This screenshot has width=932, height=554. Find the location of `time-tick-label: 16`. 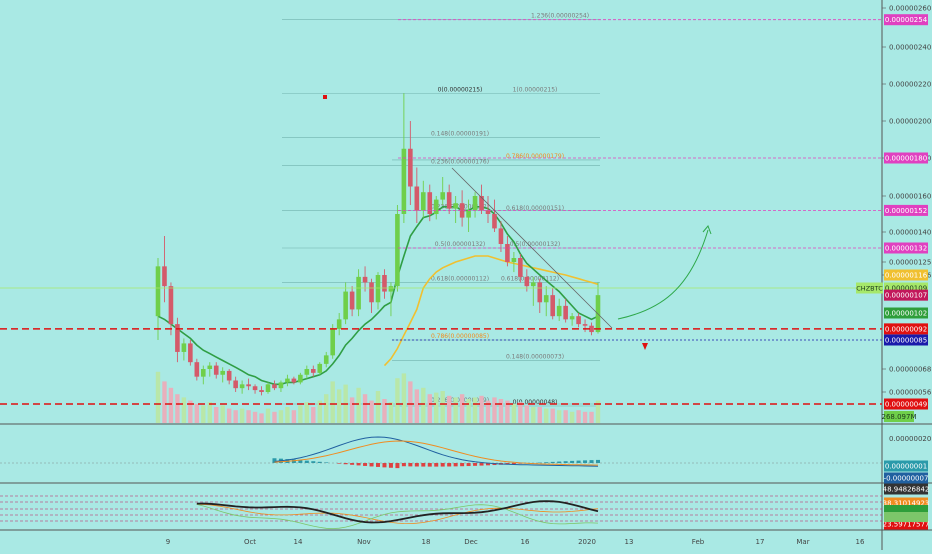

time-tick-label: 16 is located at coordinates (860, 542).